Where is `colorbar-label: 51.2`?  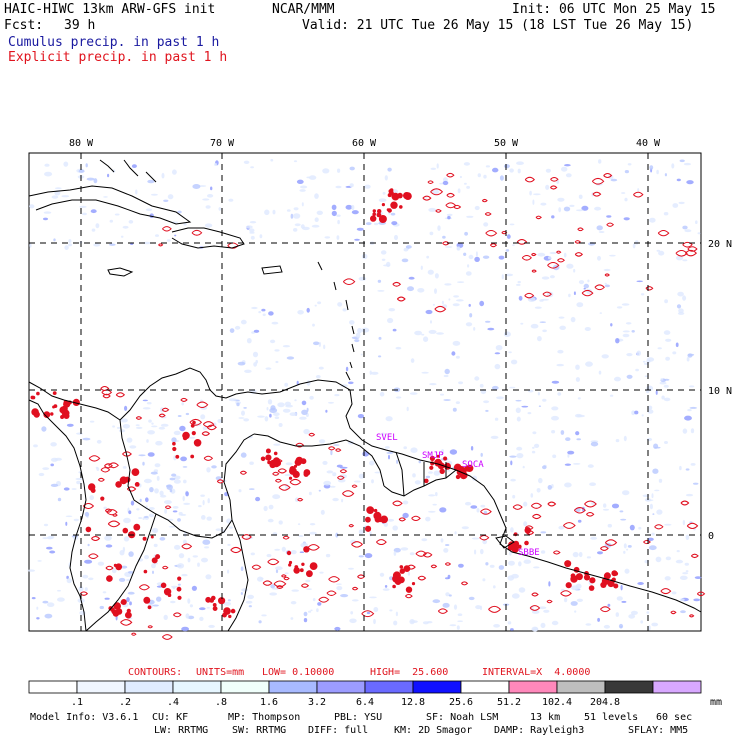 colorbar-label: 51.2 is located at coordinates (509, 702).